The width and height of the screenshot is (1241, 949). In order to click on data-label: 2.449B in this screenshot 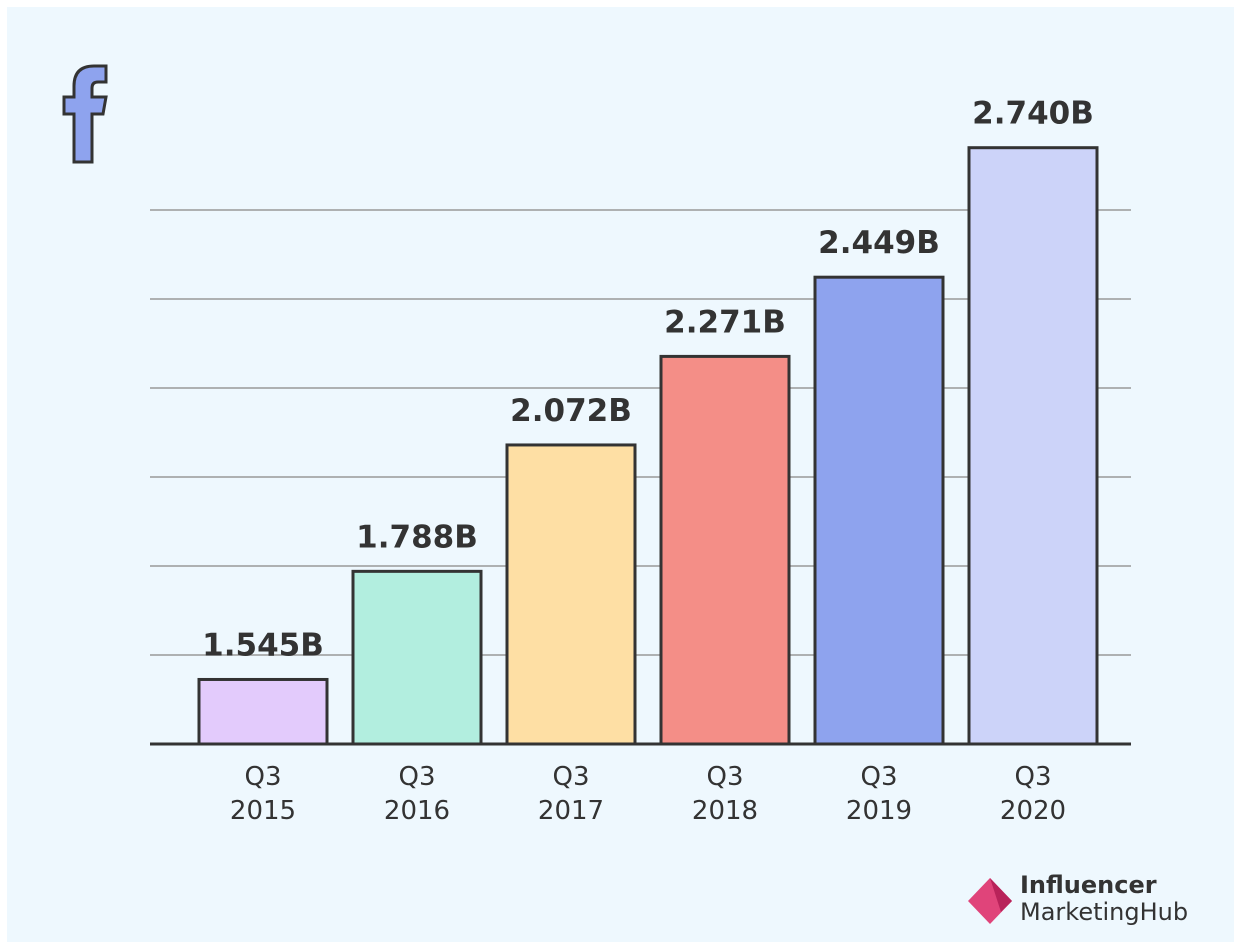, I will do `click(879, 243)`.